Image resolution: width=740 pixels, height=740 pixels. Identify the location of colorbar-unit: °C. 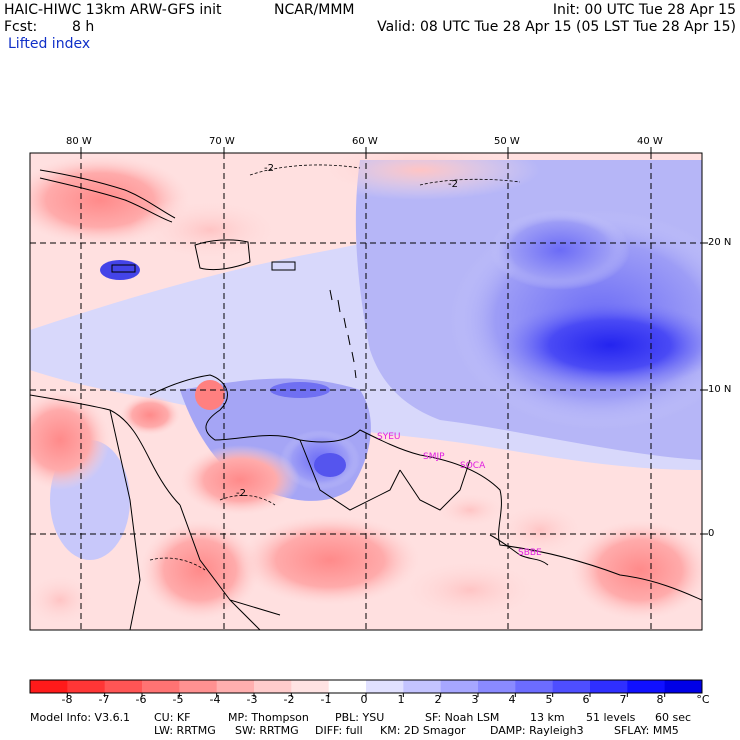
(703, 699).